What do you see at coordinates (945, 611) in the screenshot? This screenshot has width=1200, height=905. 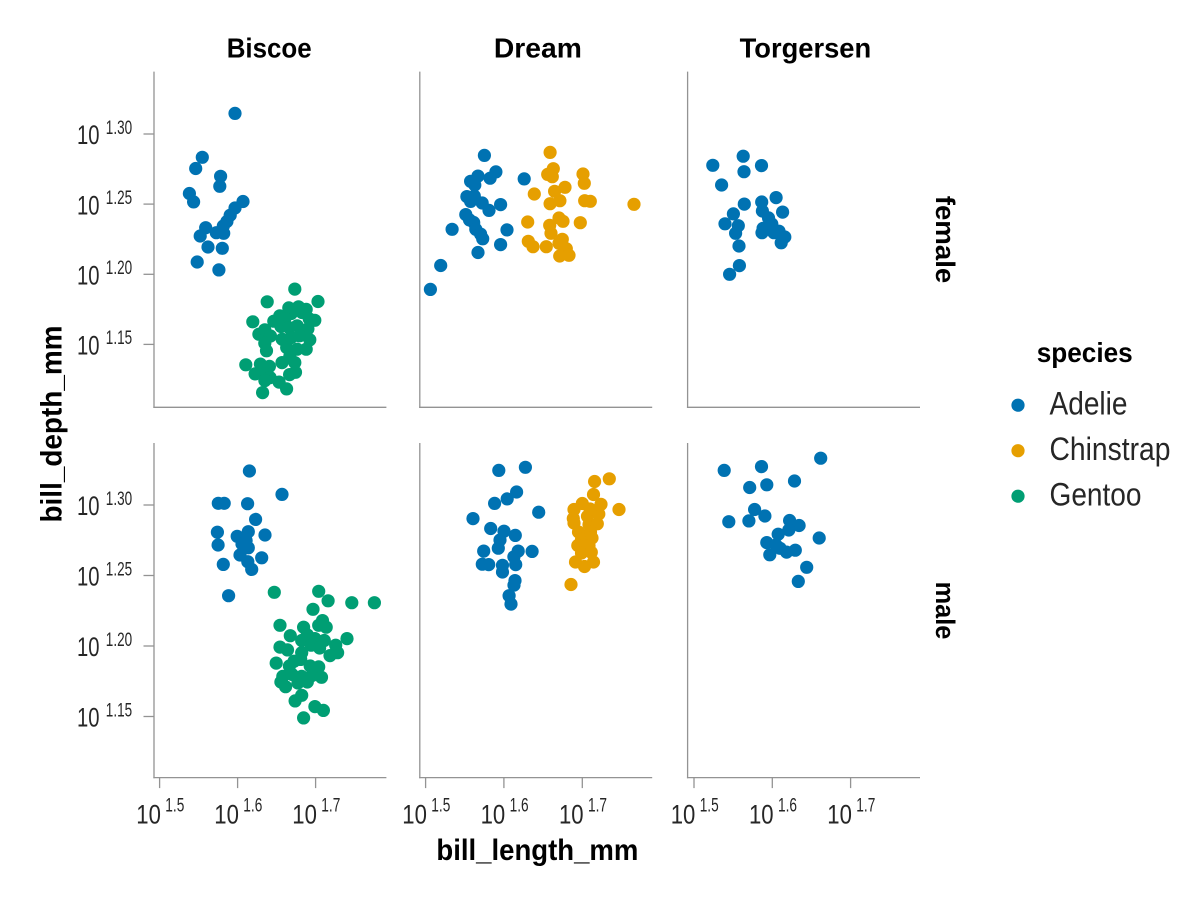 I see `svg-text: male` at bounding box center [945, 611].